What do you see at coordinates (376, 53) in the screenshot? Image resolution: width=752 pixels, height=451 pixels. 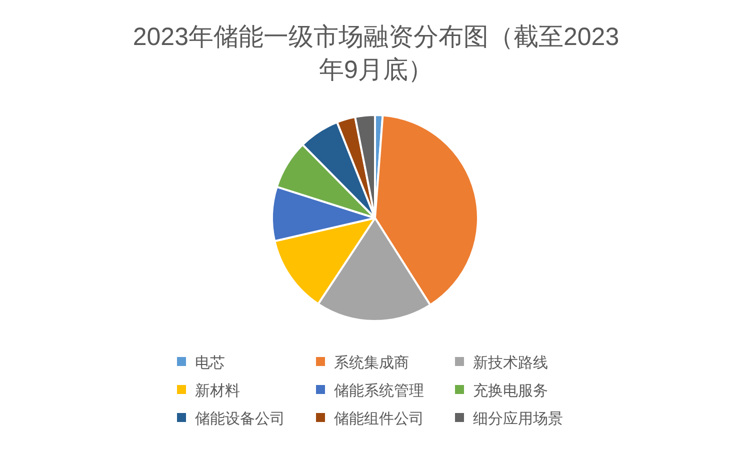 I see `title: 2023年储能一级市场融资分布图（截至2023年9月底）` at bounding box center [376, 53].